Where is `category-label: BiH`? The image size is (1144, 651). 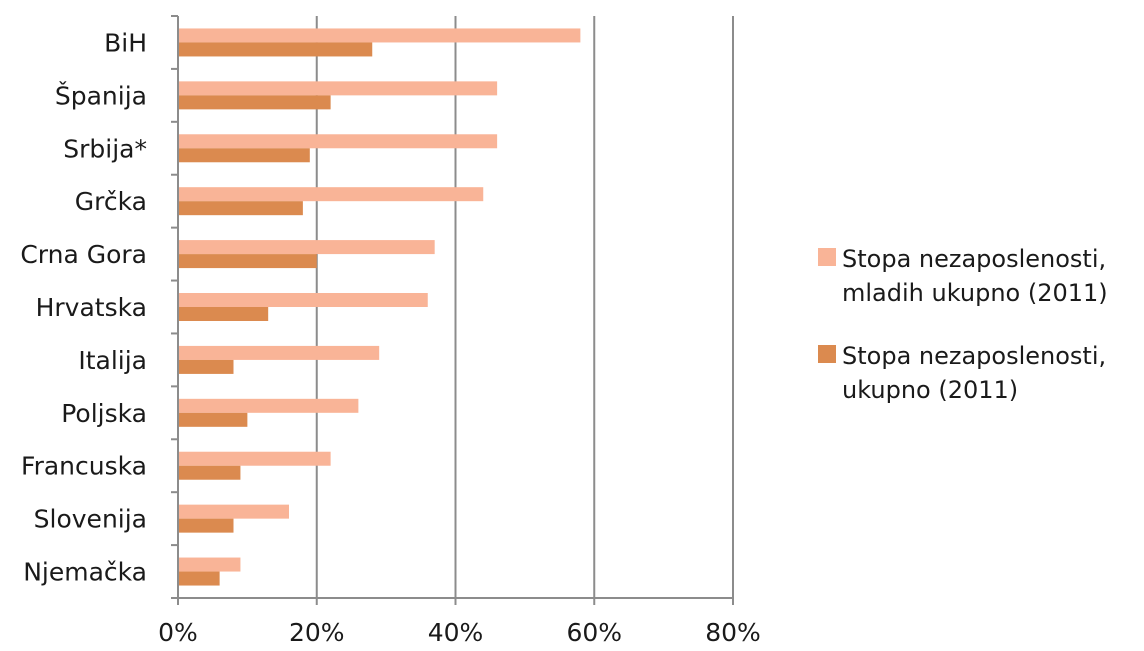
category-label: BiH is located at coordinates (125, 42).